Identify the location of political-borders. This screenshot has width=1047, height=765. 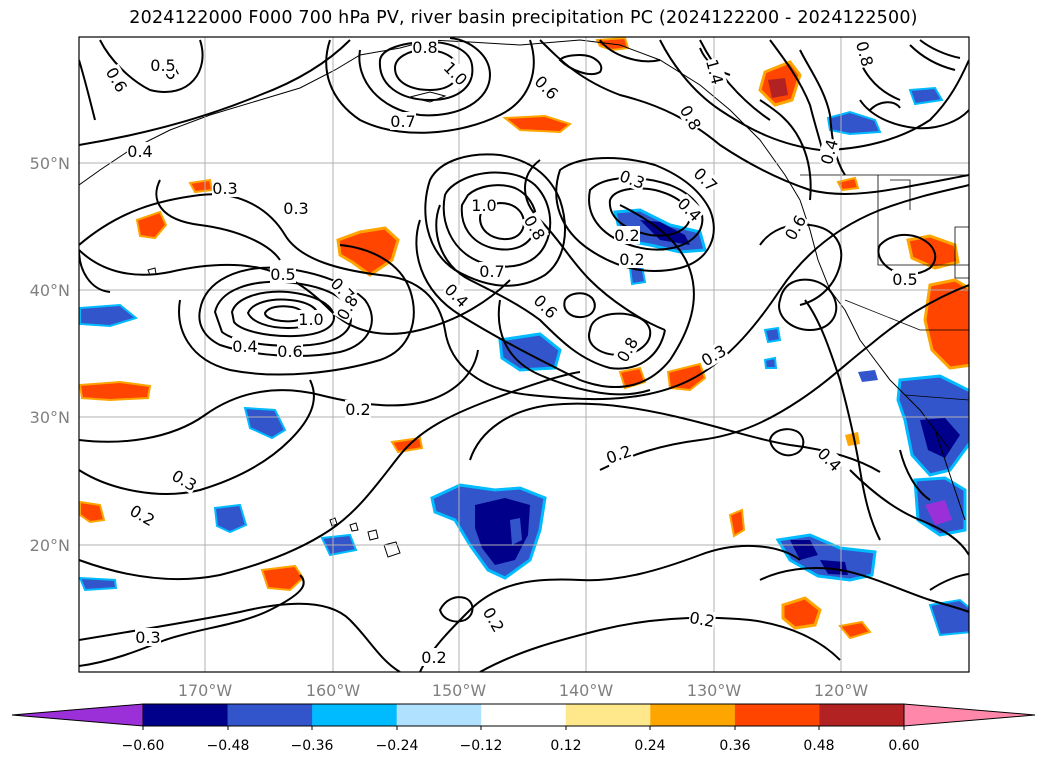
(884, 287).